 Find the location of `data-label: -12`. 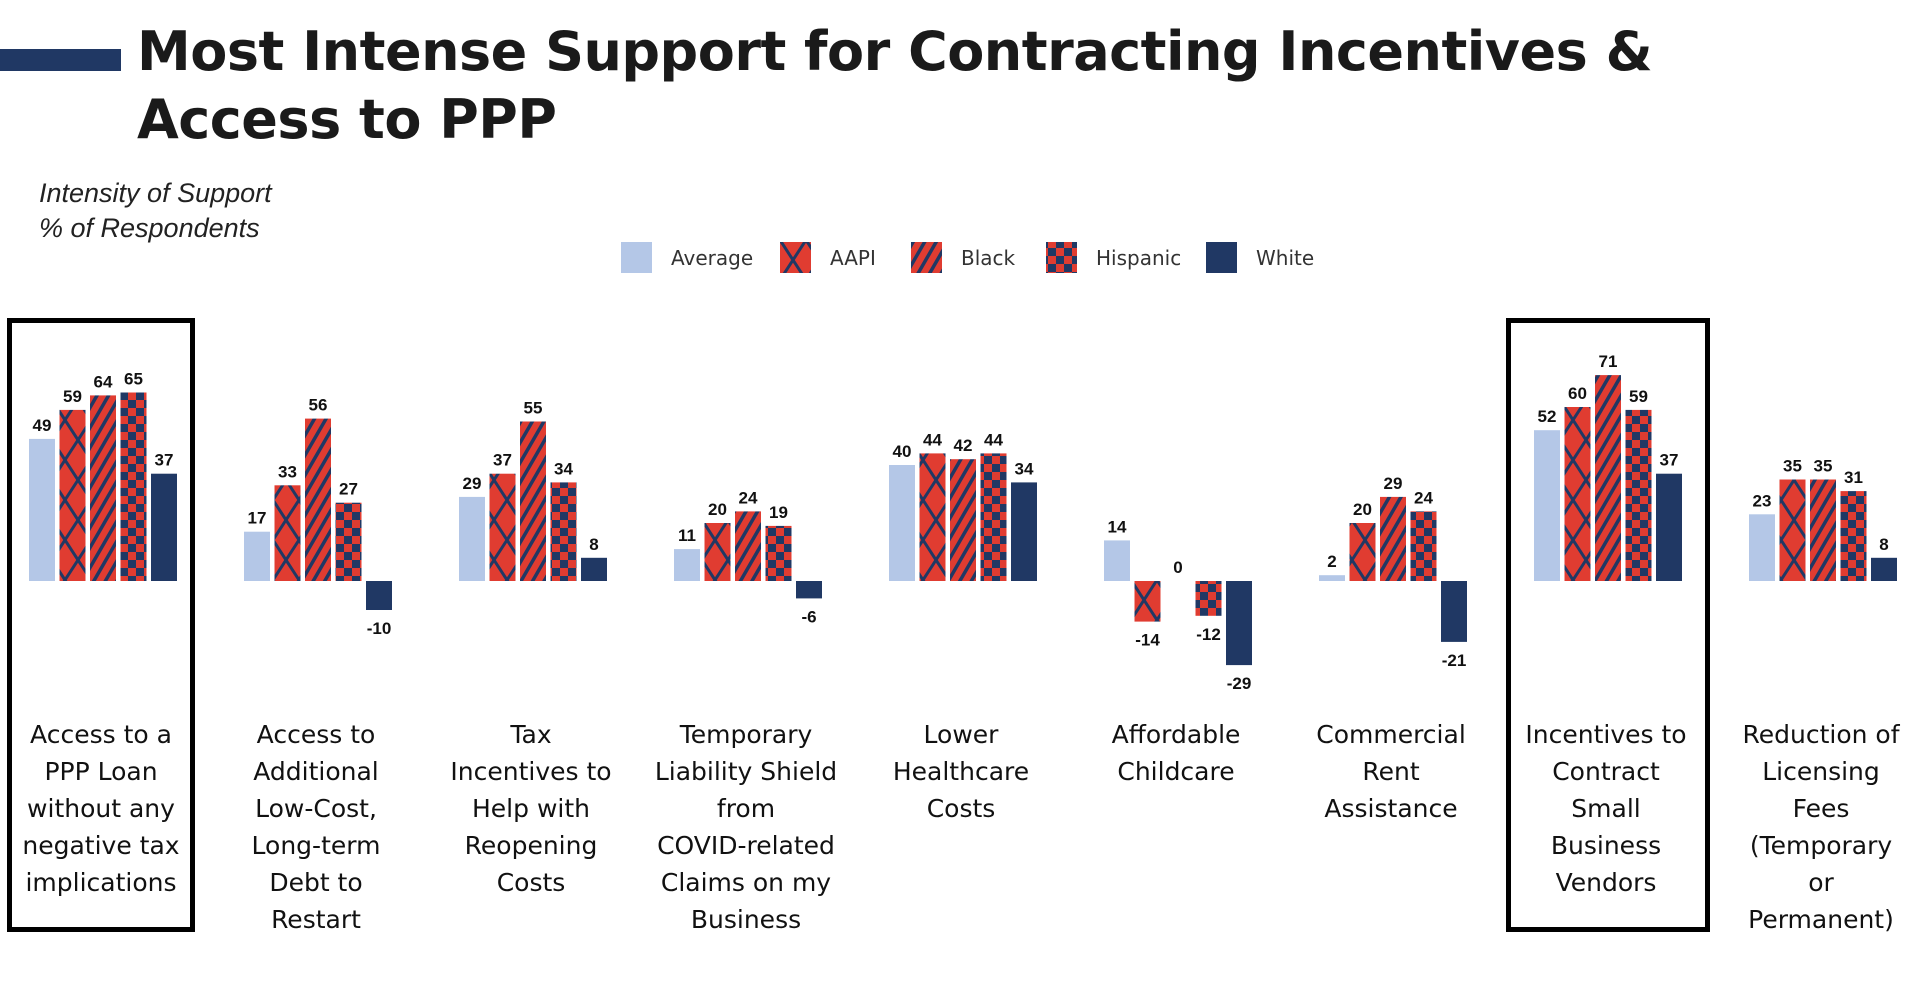

data-label: -12 is located at coordinates (1208, 634).